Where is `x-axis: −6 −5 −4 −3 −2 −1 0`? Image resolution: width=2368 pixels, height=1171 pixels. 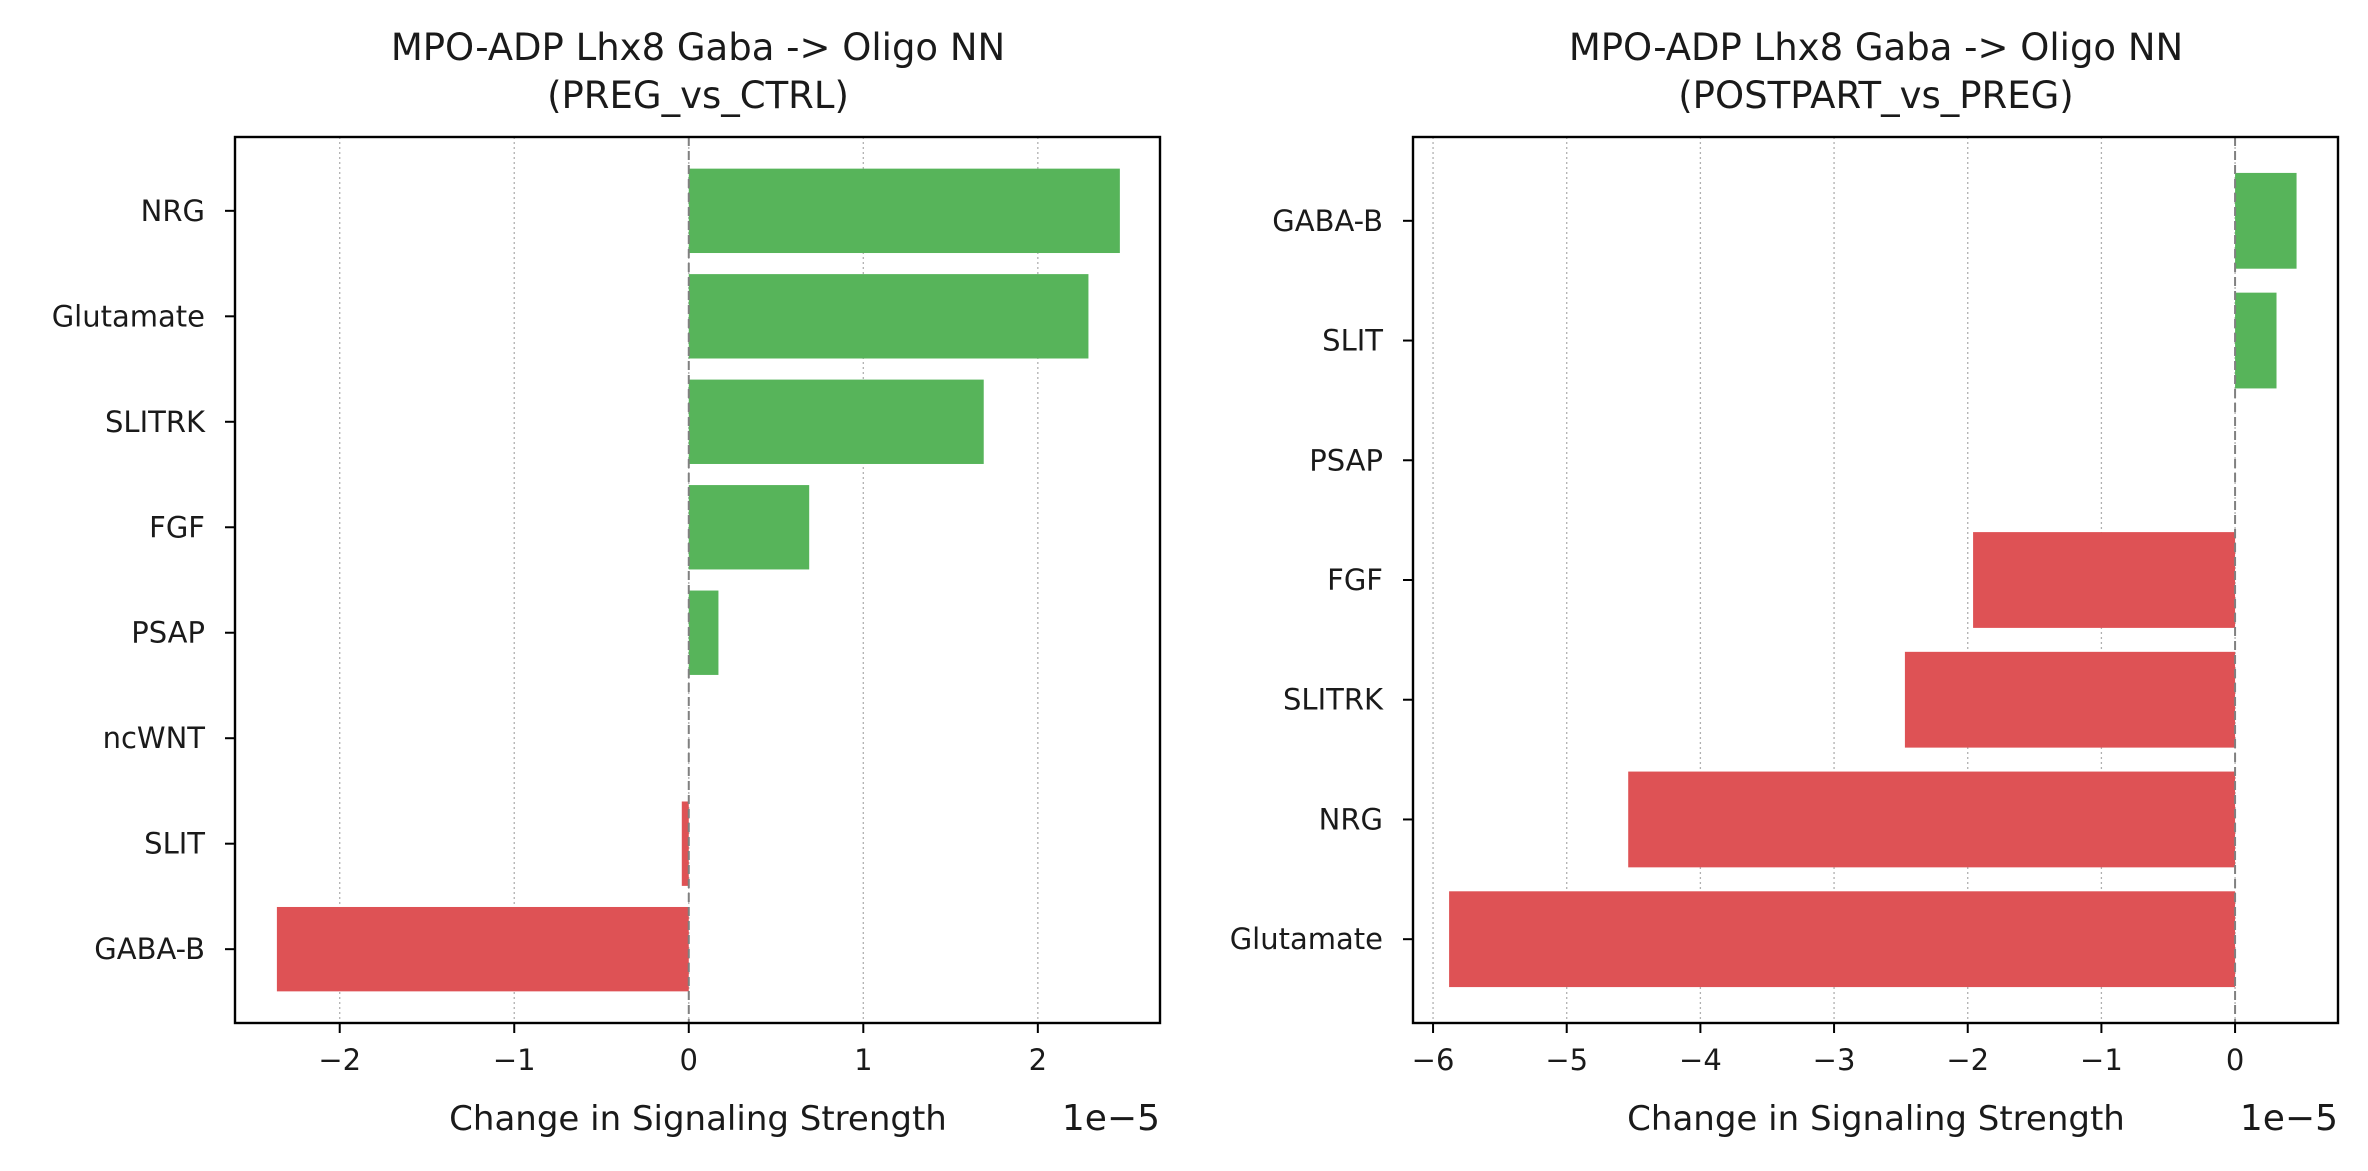
x-axis: −6 −5 −4 −3 −2 −1 0 is located at coordinates (1828, 1050).